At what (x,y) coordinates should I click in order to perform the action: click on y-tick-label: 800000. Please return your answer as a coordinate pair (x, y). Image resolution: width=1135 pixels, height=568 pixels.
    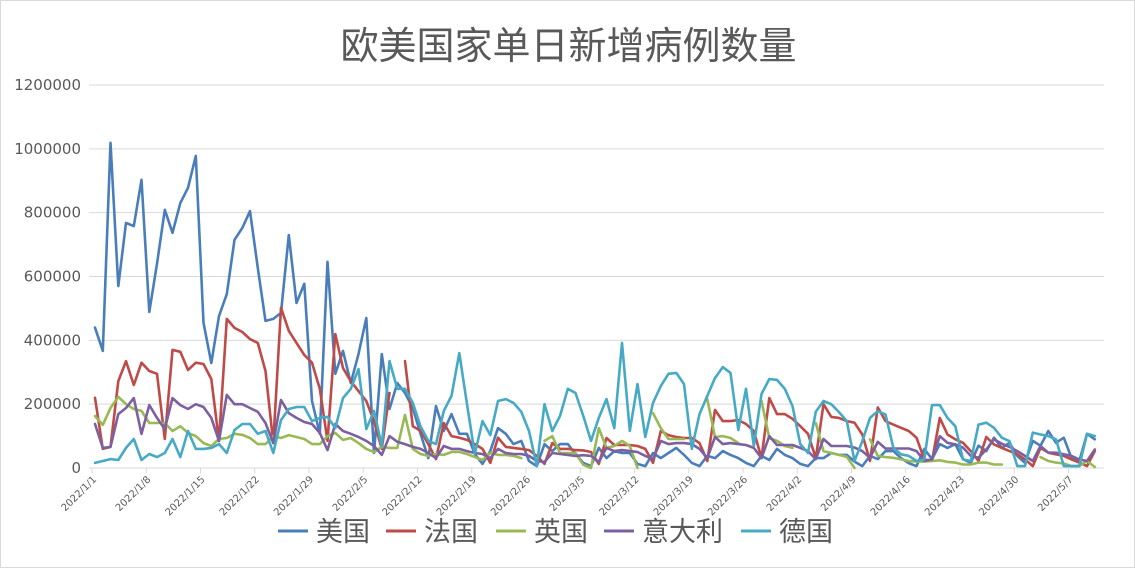
    Looking at the image, I should click on (52, 213).